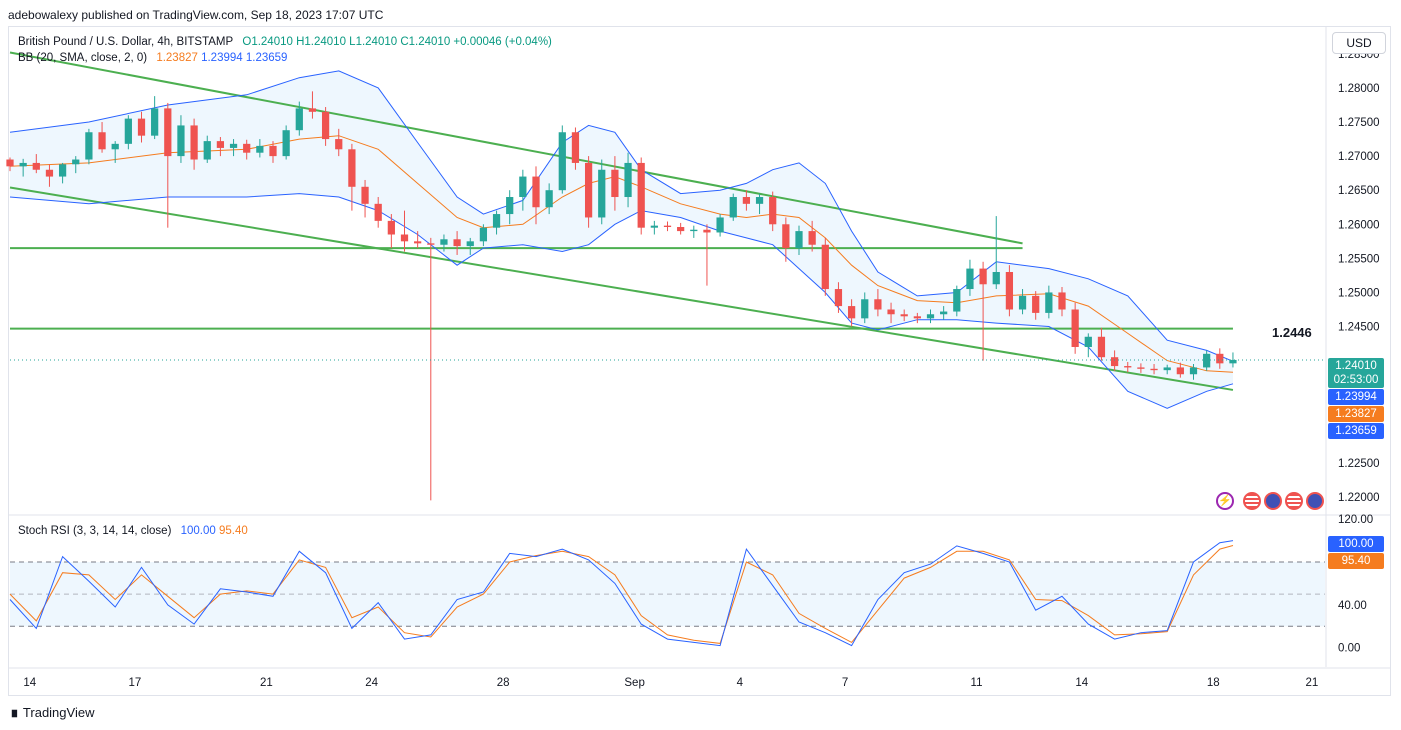  I want to click on uk-flag-icon, so click(1273, 501).